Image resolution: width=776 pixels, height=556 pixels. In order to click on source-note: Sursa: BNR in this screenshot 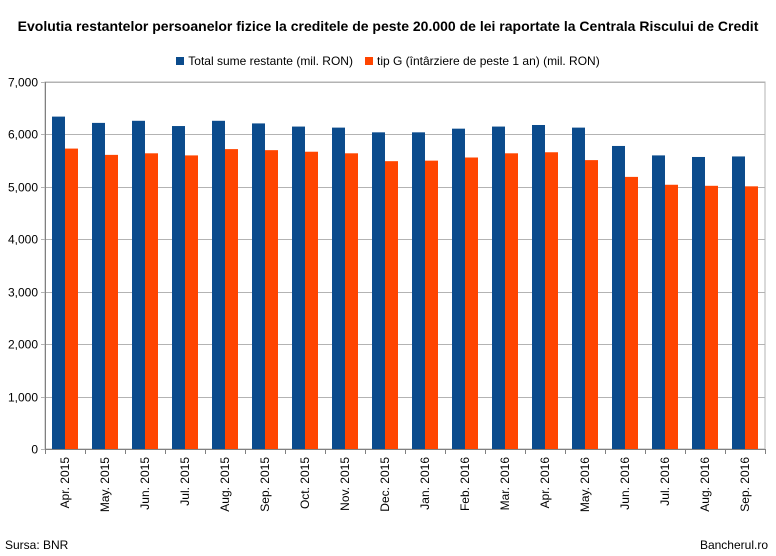, I will do `click(37, 545)`.